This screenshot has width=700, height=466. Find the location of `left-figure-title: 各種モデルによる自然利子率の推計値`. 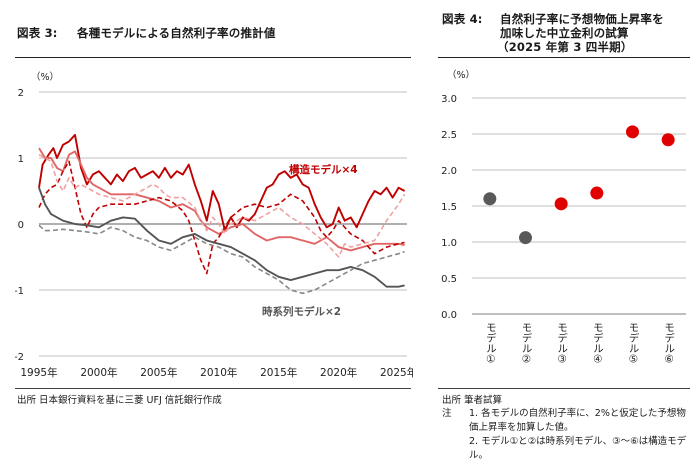

left-figure-title: 各種モデルによる自然利子率の推計値 is located at coordinates (176, 33).